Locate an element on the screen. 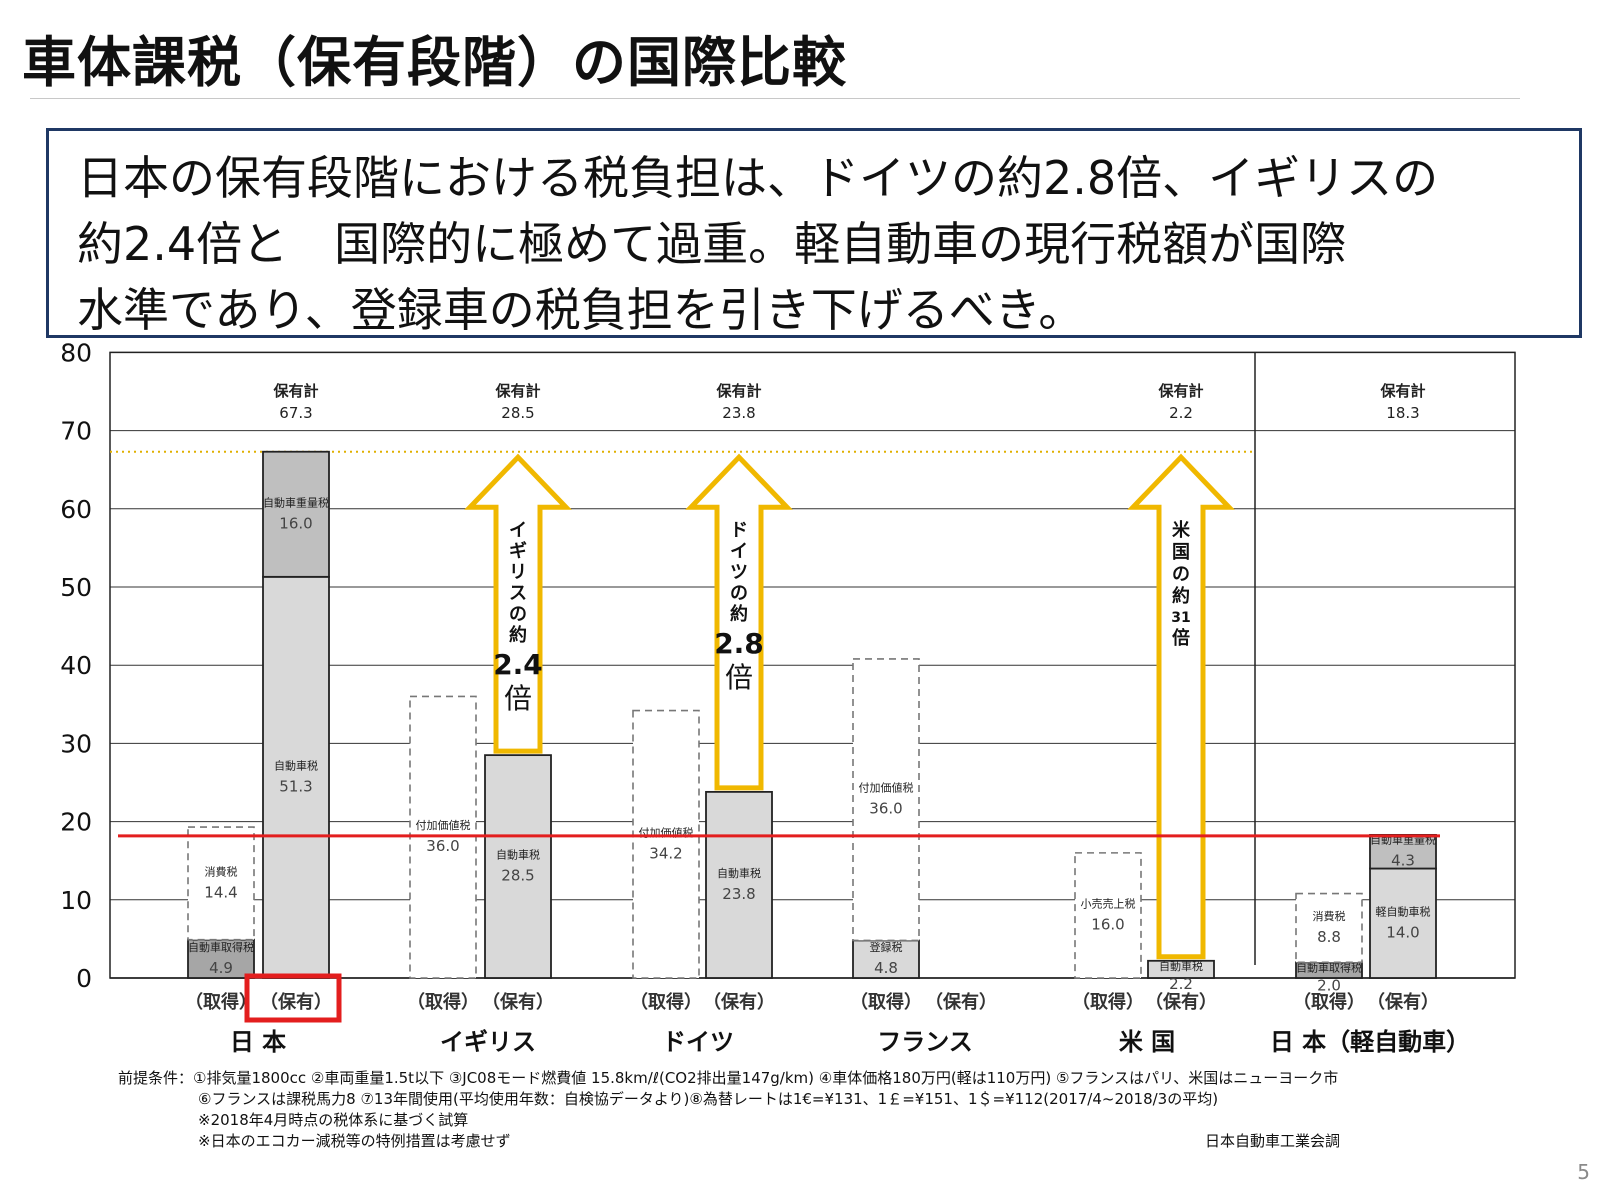 Image resolution: width=1600 pixels, height=1200 pixels. y-tick-label: 0 is located at coordinates (84, 978).